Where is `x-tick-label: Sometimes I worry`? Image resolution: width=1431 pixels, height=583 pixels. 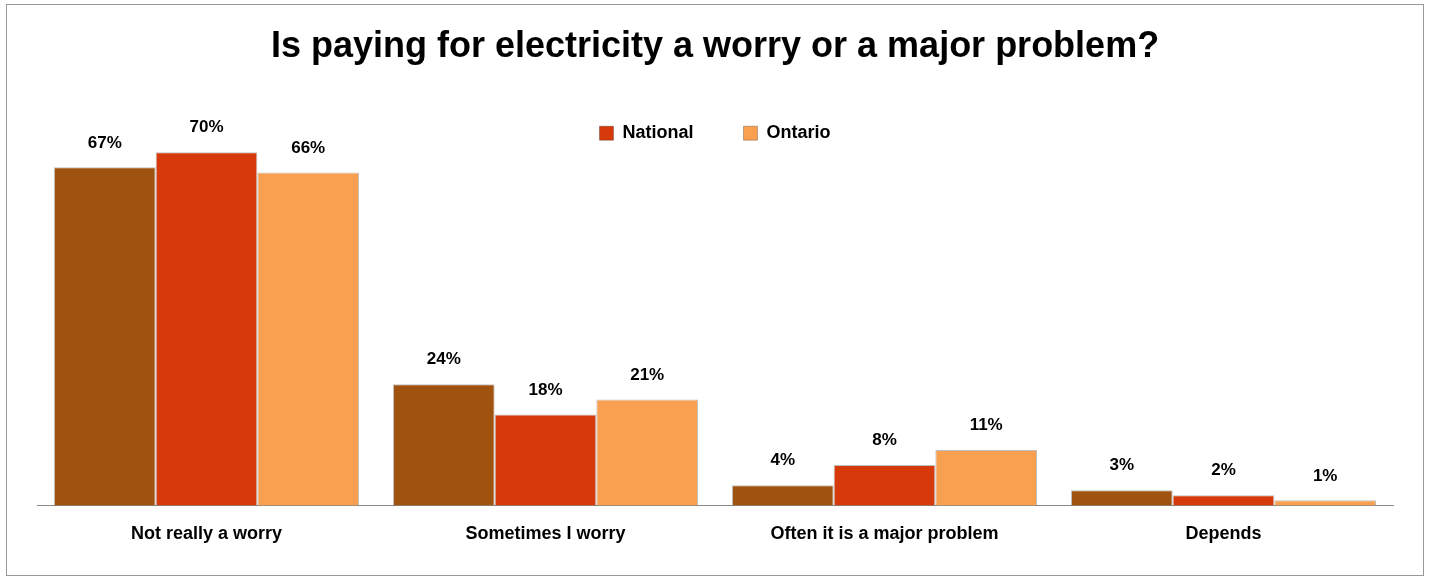 x-tick-label: Sometimes I worry is located at coordinates (545, 533).